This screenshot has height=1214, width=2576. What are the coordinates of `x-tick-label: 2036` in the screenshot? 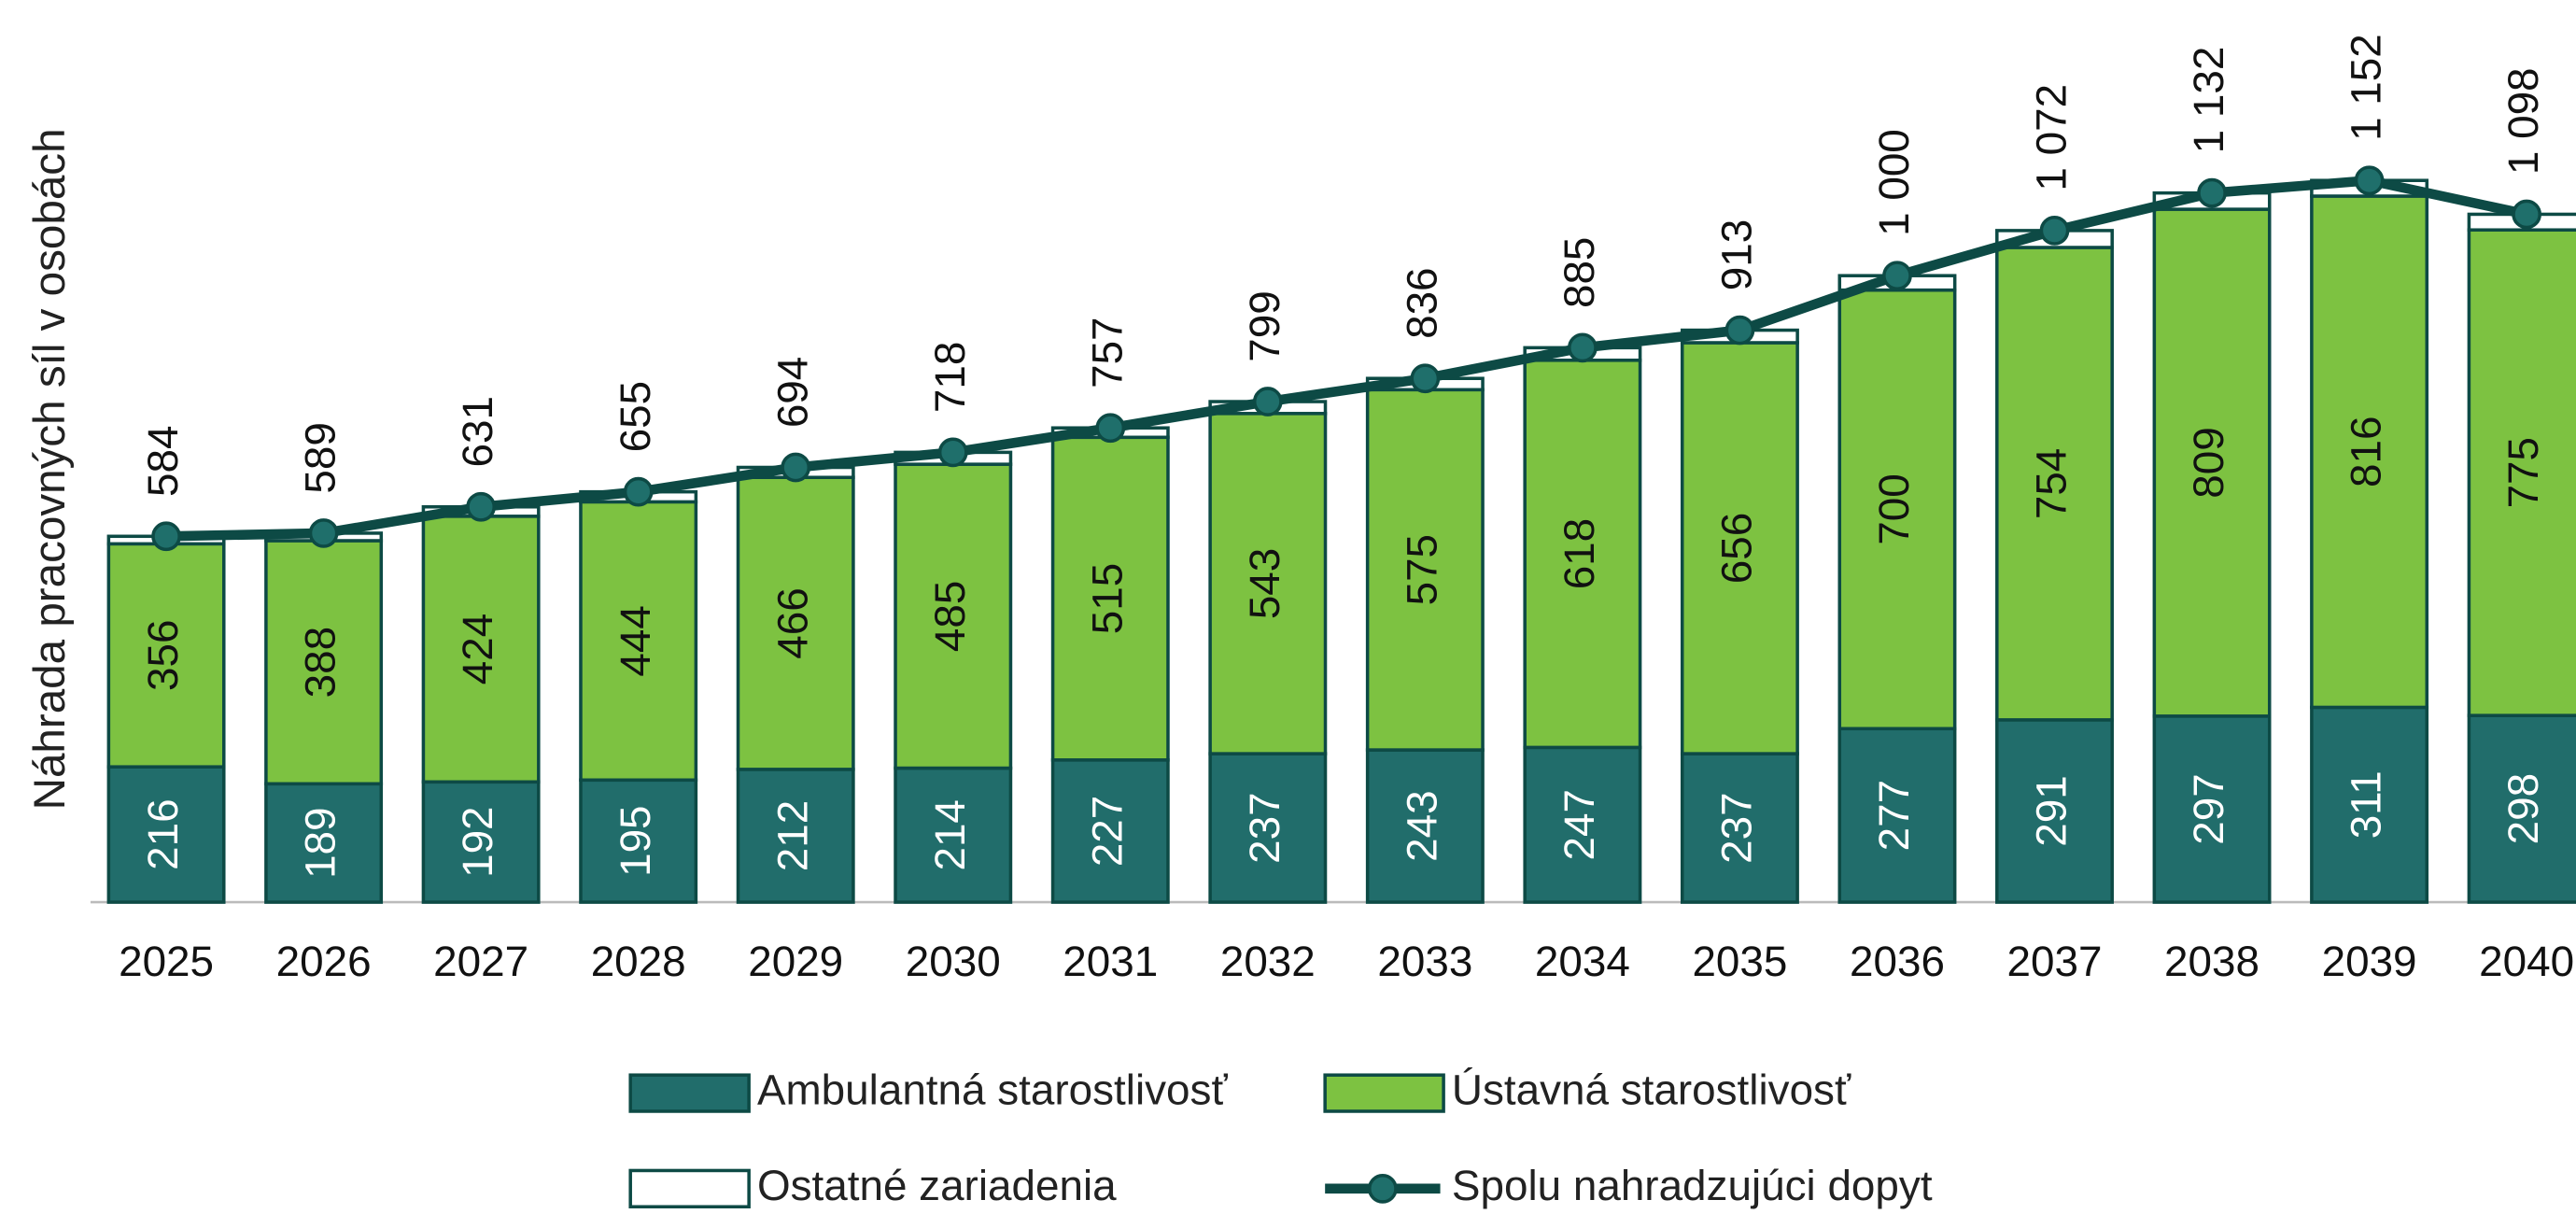 It's located at (1898, 961).